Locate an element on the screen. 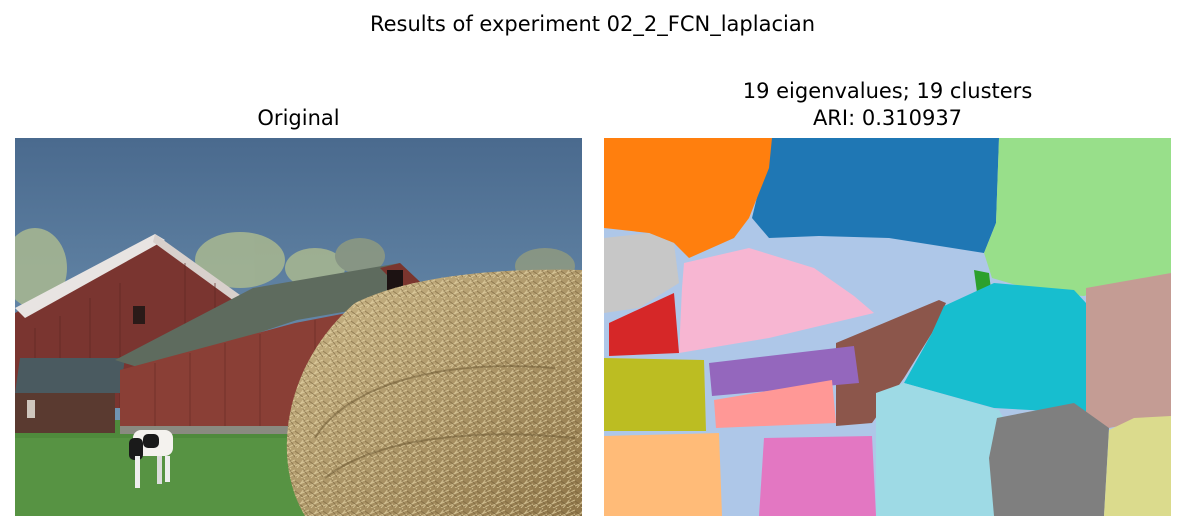  right-panel-title-line2: ARI: 0.310937 is located at coordinates (887, 118).